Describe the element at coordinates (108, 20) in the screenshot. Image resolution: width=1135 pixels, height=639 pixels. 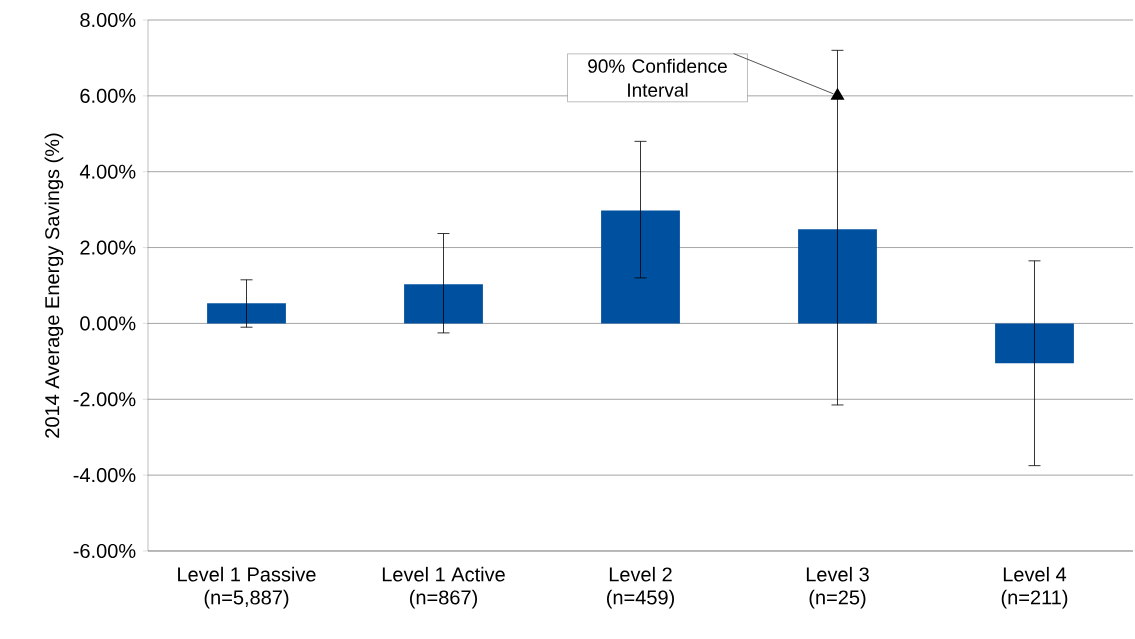
I see `y-tick-label: 8.00%` at that location.